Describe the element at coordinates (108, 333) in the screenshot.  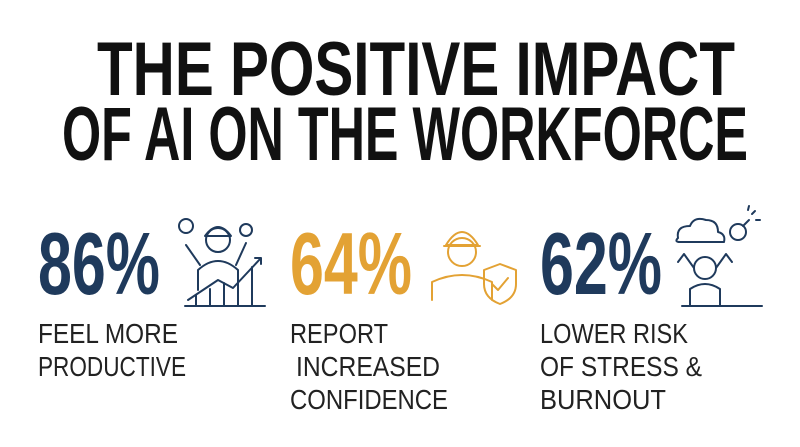
I see `stat-label: FEEL MORE` at that location.